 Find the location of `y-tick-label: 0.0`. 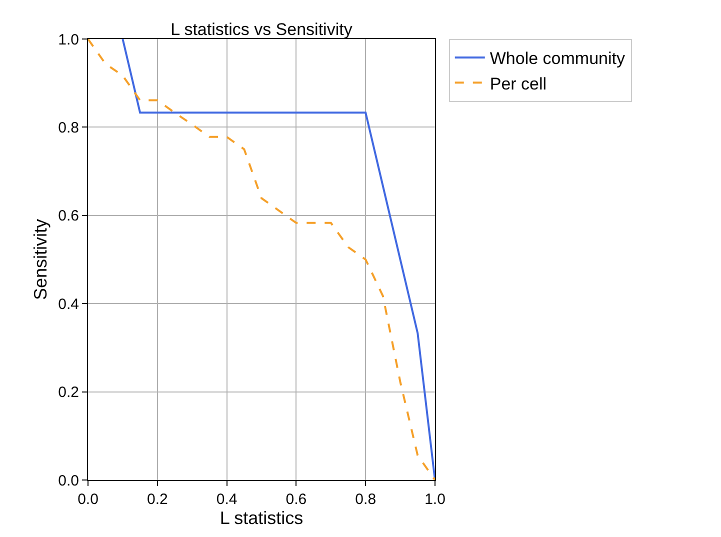

y-tick-label: 0.0 is located at coordinates (68, 481).